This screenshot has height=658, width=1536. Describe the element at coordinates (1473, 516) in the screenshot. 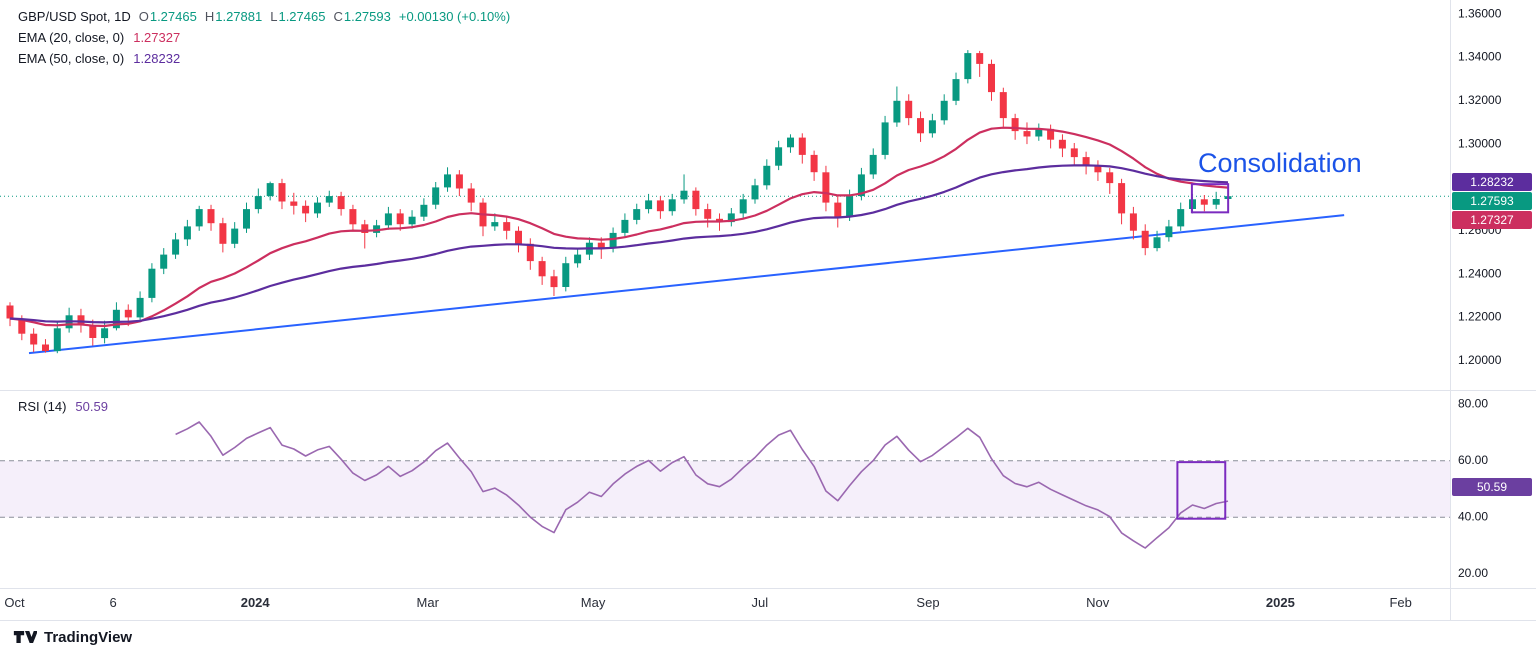

I see `rsi-tick-label: 40.00` at that location.